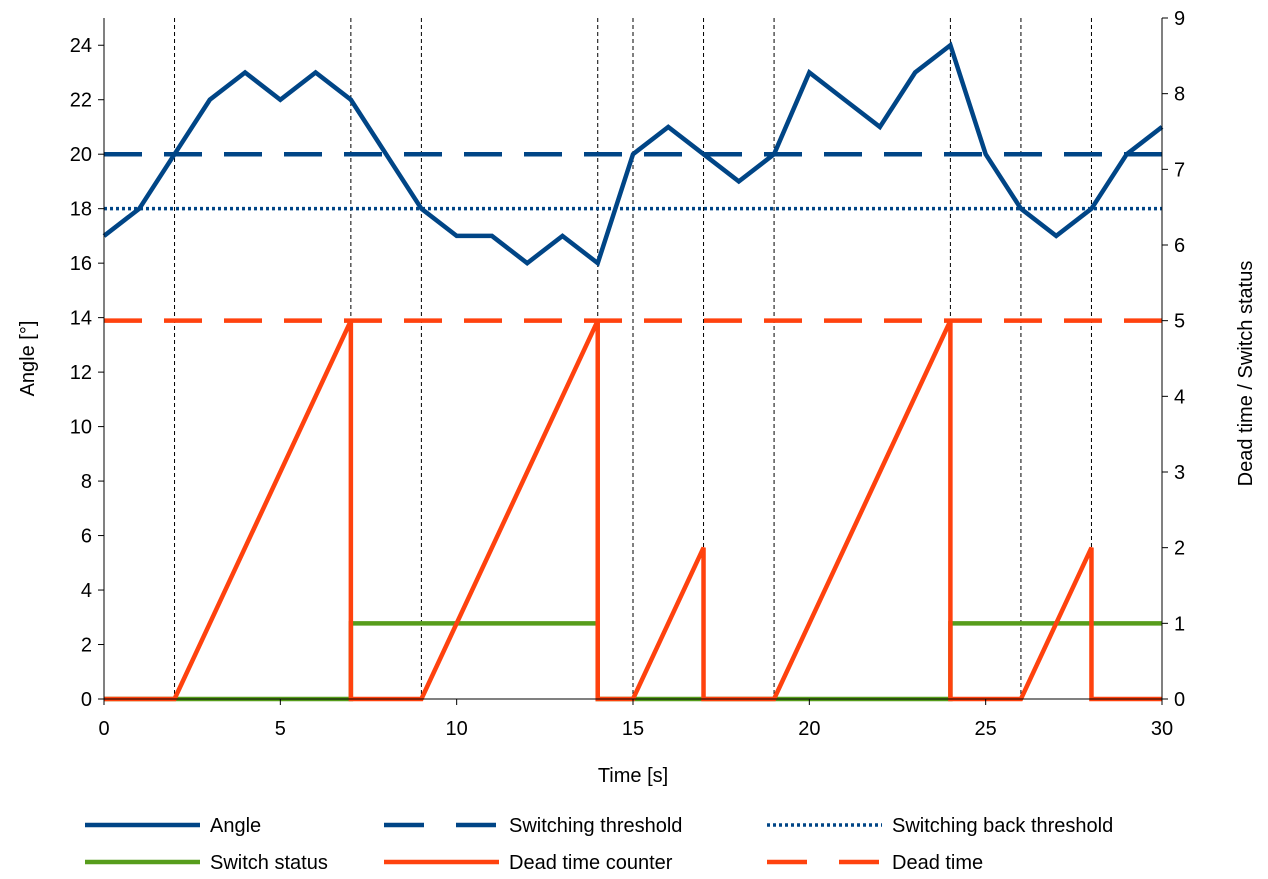 This screenshot has height=879, width=1268. I want to click on x-tick-label: 15, so click(633, 729).